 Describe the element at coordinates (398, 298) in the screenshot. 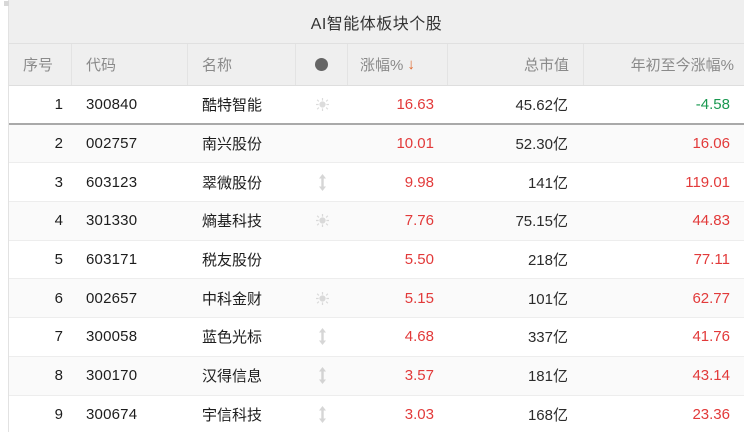

I see `cell-change-pct: 5.15` at that location.